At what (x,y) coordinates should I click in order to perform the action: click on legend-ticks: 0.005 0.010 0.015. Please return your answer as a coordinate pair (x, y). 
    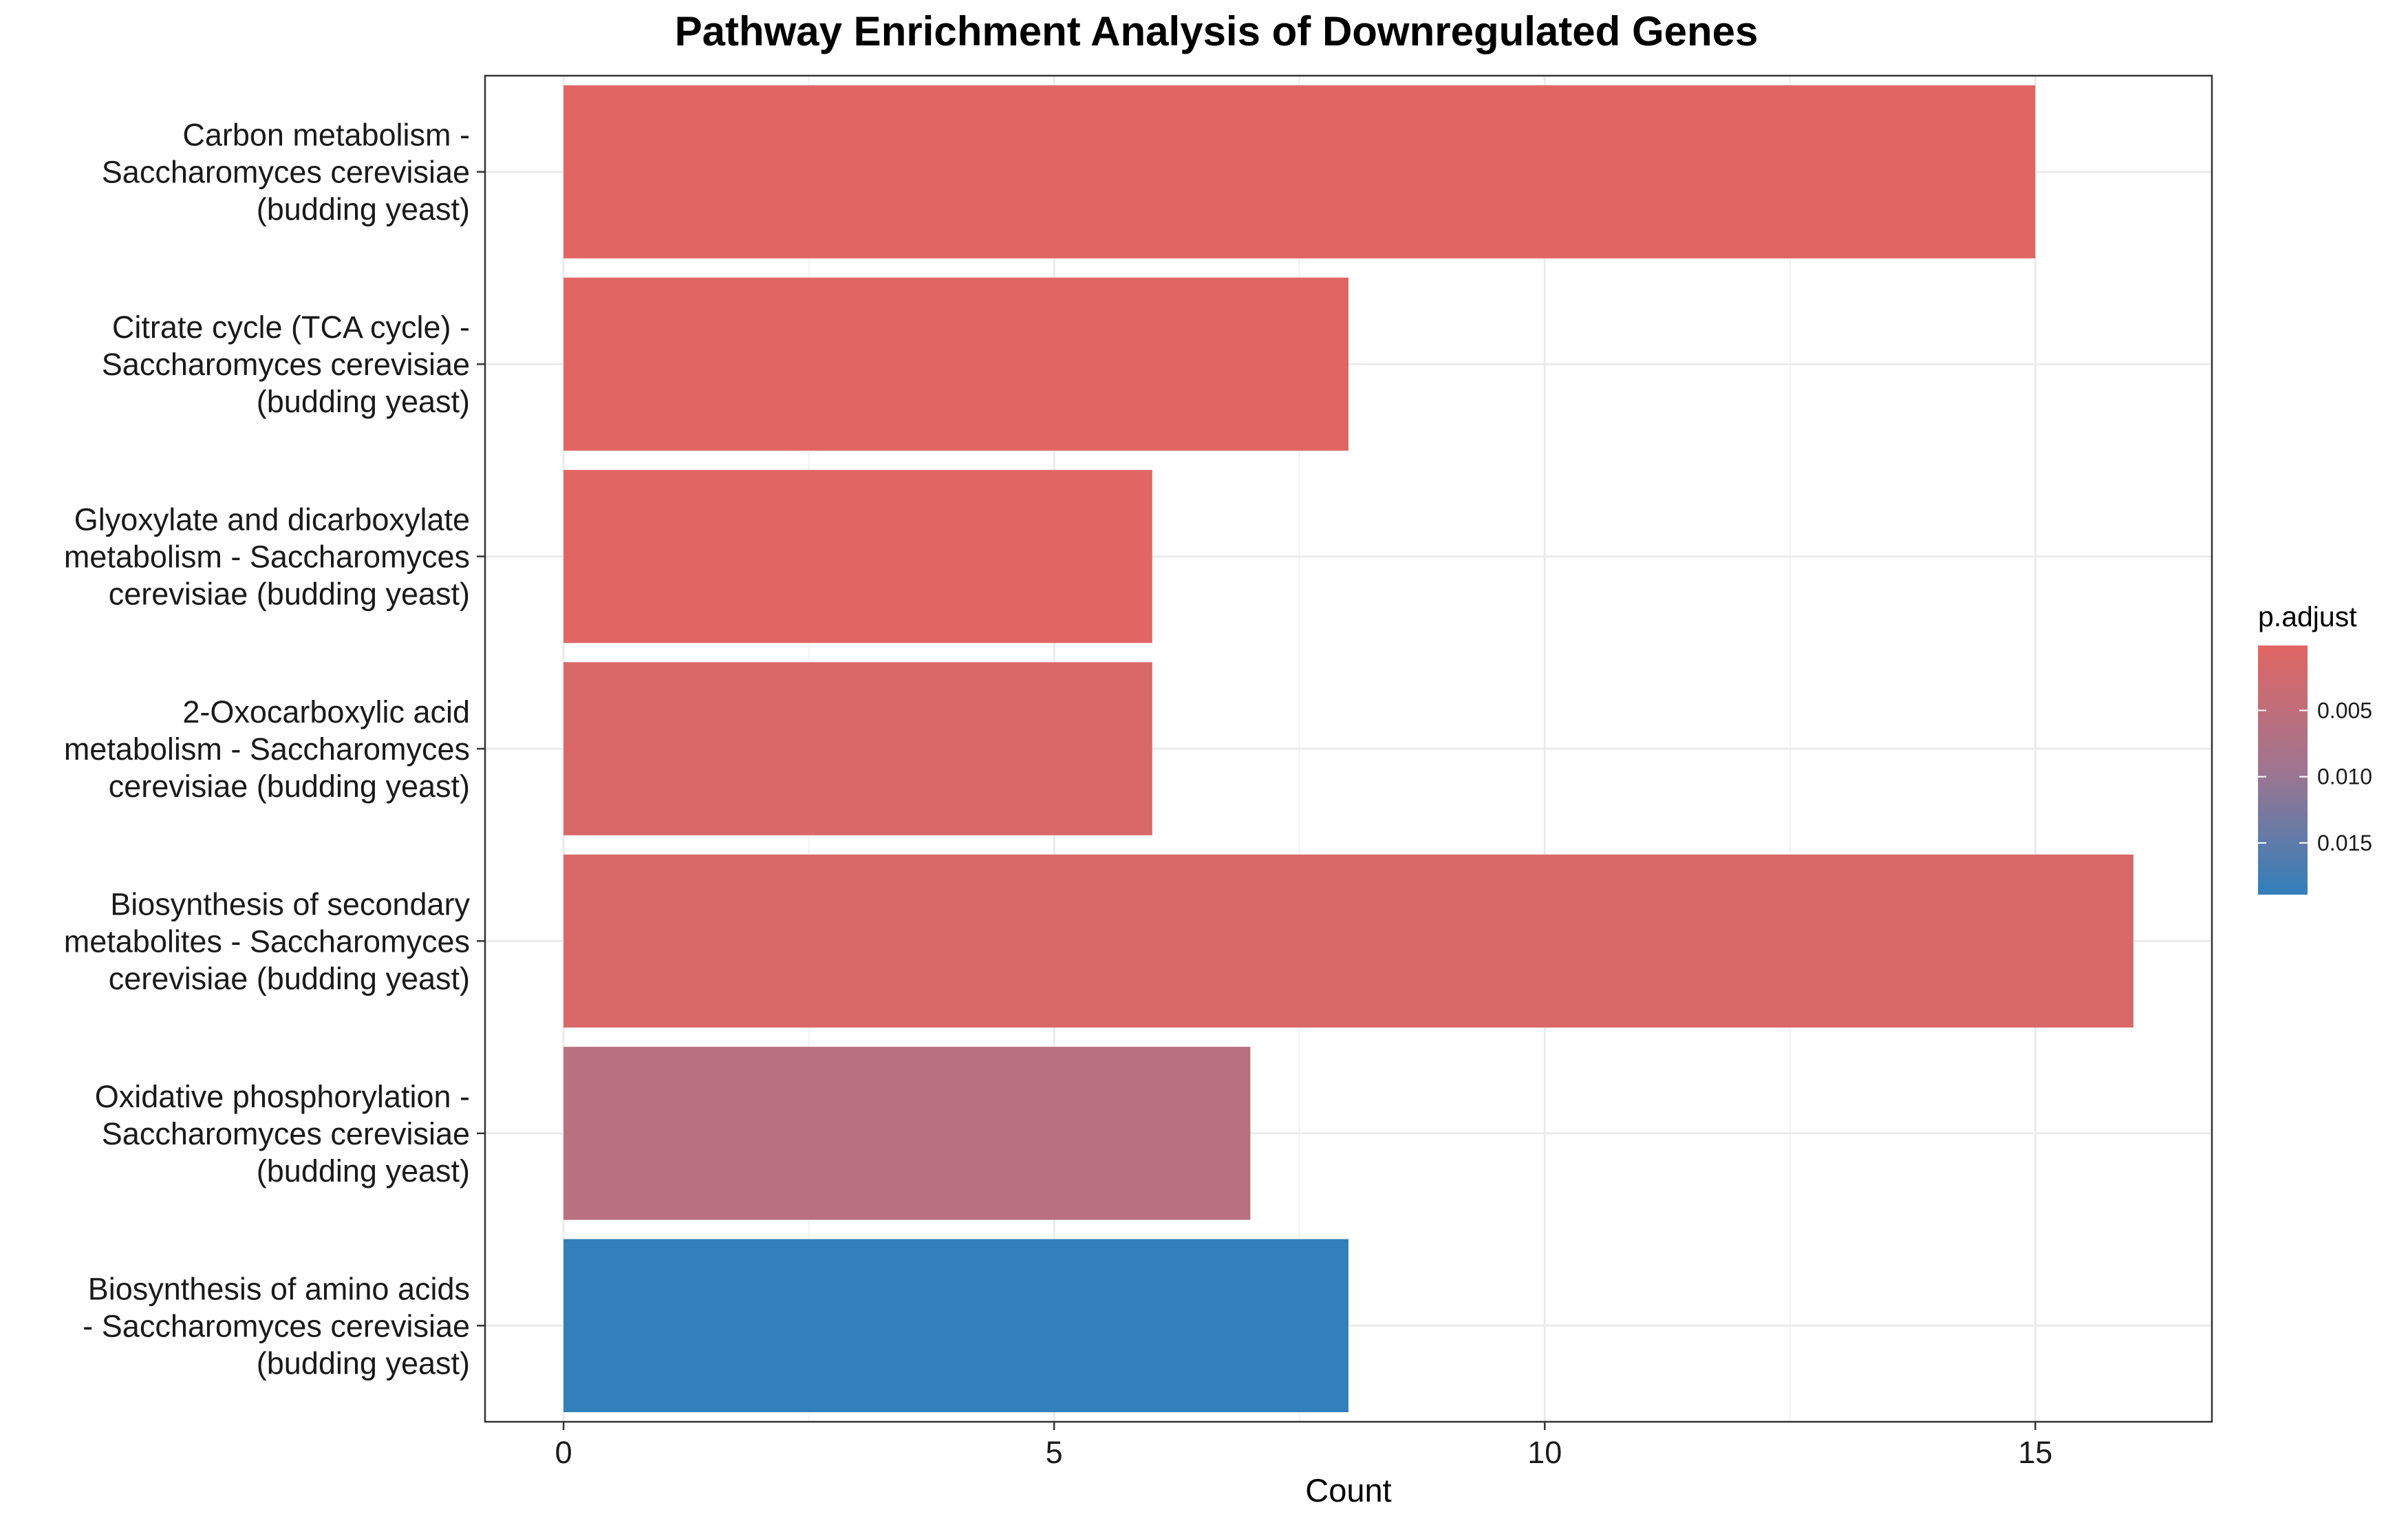
    Looking at the image, I should click on (2315, 776).